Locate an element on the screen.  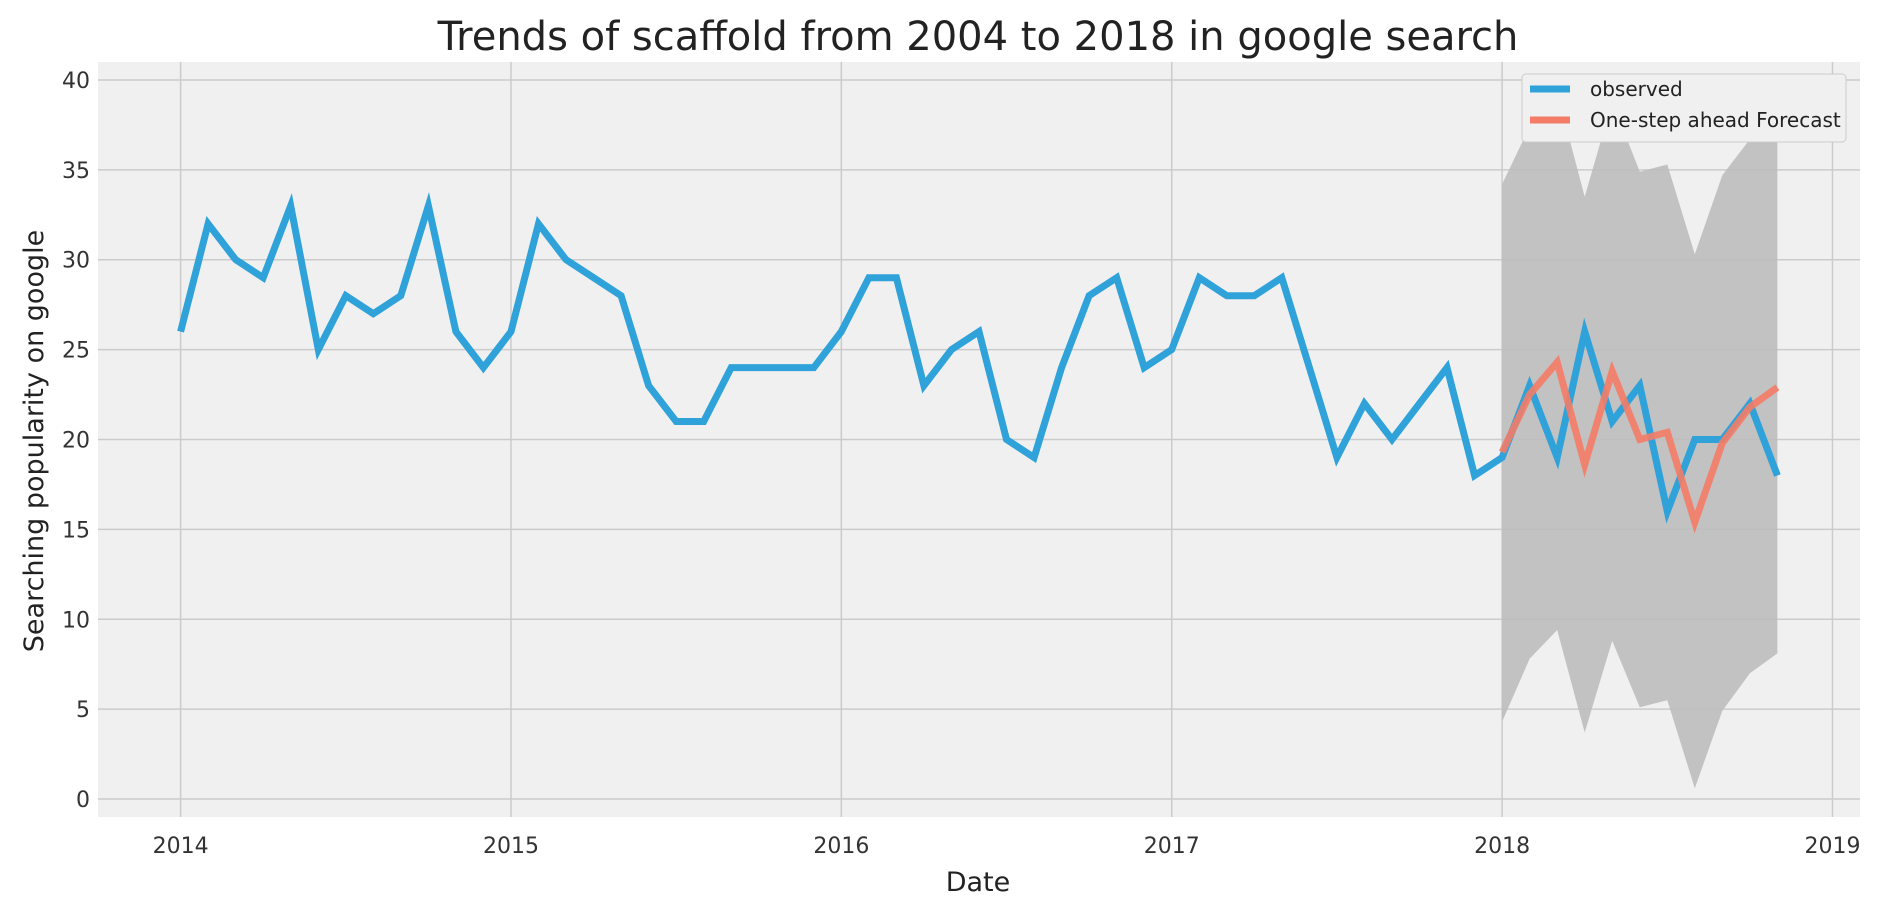
x-axis-label: Date is located at coordinates (978, 882).